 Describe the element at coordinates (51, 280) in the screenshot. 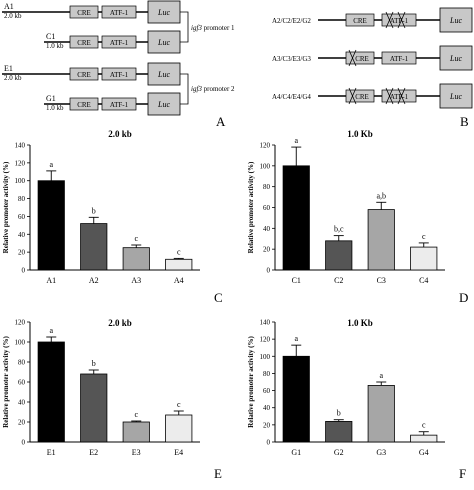

I see `category-label: A1` at that location.